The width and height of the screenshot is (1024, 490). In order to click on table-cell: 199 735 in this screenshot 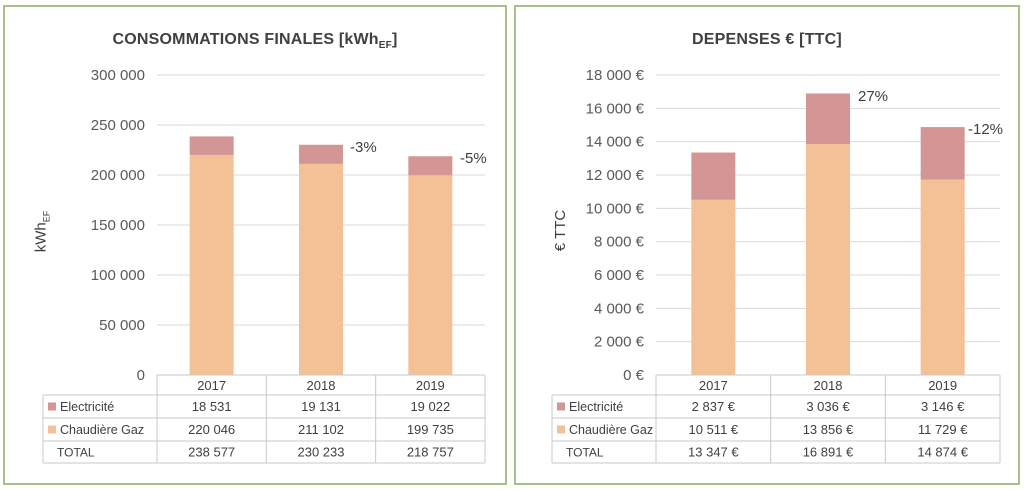, I will do `click(430, 429)`.